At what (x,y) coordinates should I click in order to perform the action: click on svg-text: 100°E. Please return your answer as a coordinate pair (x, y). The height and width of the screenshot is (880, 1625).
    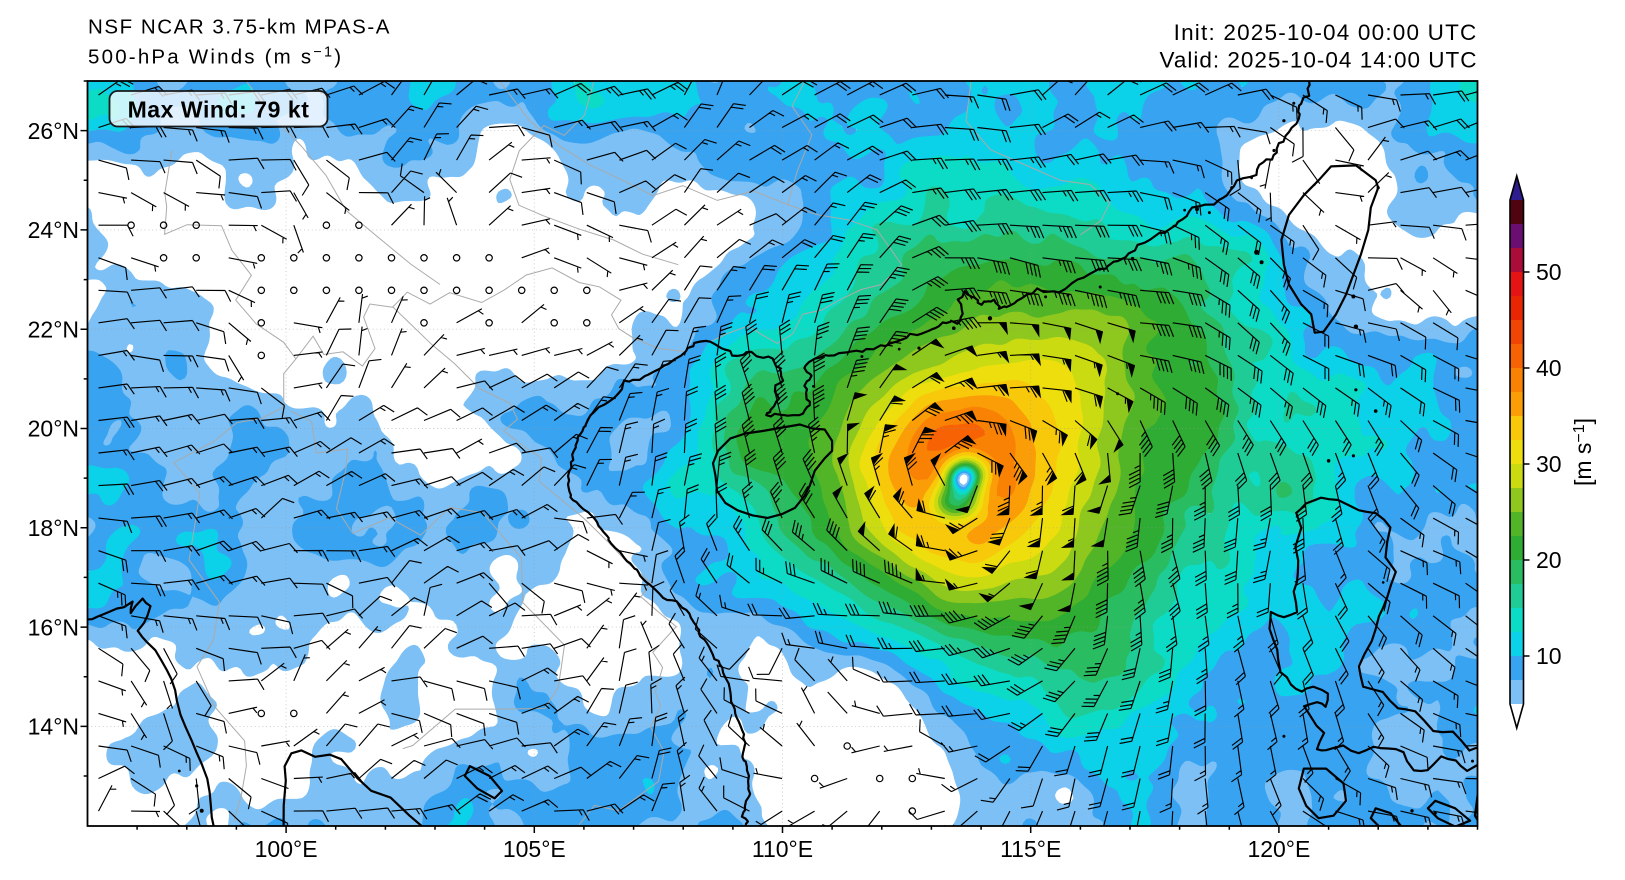
    Looking at the image, I should click on (286, 849).